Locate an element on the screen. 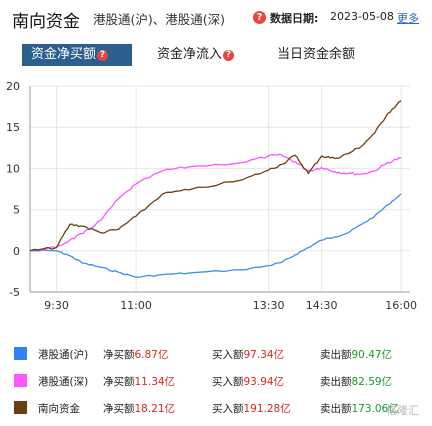  tab-daily-balance: 当日资金余额 is located at coordinates (316, 55).